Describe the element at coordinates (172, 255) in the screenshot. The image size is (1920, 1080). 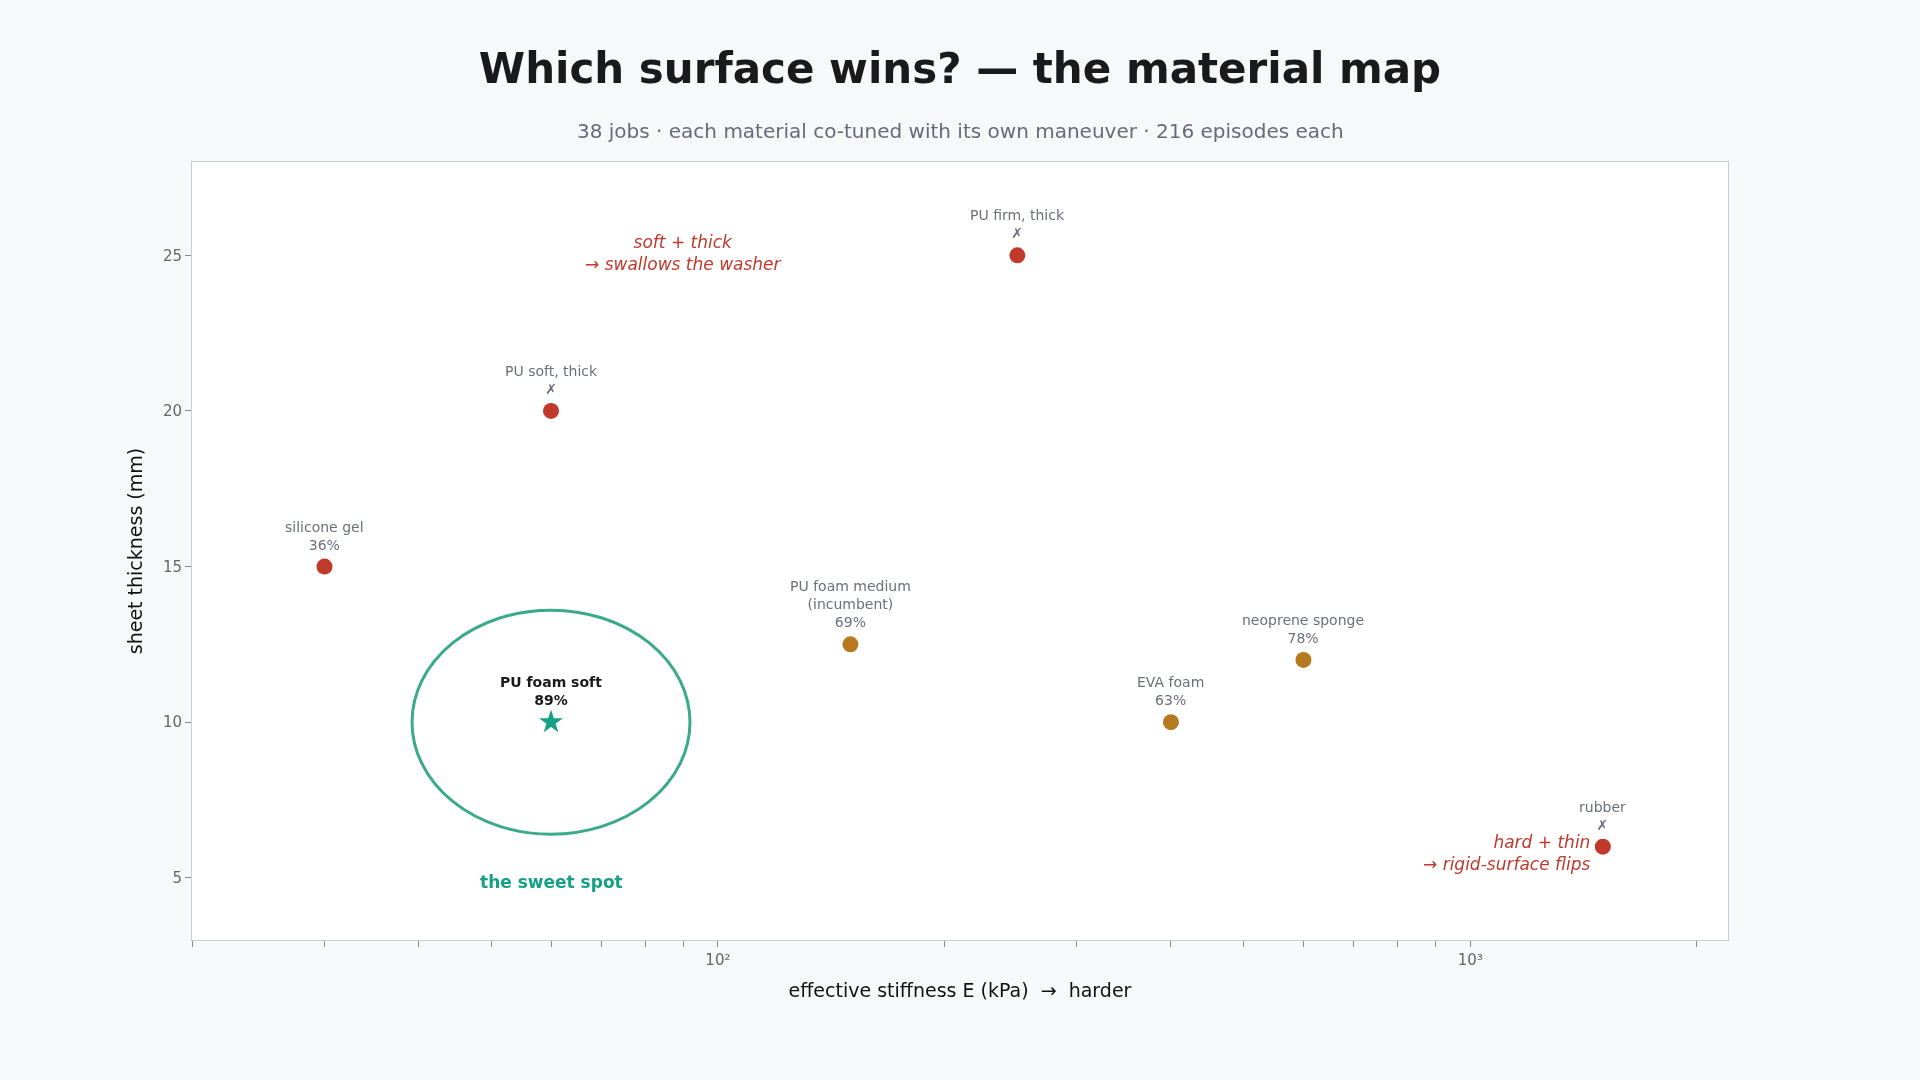
I see `y-tick-label: 25` at that location.